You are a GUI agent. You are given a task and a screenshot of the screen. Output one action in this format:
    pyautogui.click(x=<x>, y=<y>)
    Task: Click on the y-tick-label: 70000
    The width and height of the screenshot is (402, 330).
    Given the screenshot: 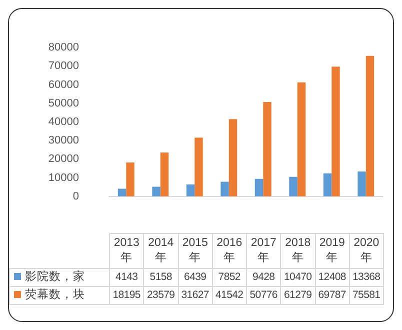 What is the action you would take?
    pyautogui.click(x=63, y=66)
    